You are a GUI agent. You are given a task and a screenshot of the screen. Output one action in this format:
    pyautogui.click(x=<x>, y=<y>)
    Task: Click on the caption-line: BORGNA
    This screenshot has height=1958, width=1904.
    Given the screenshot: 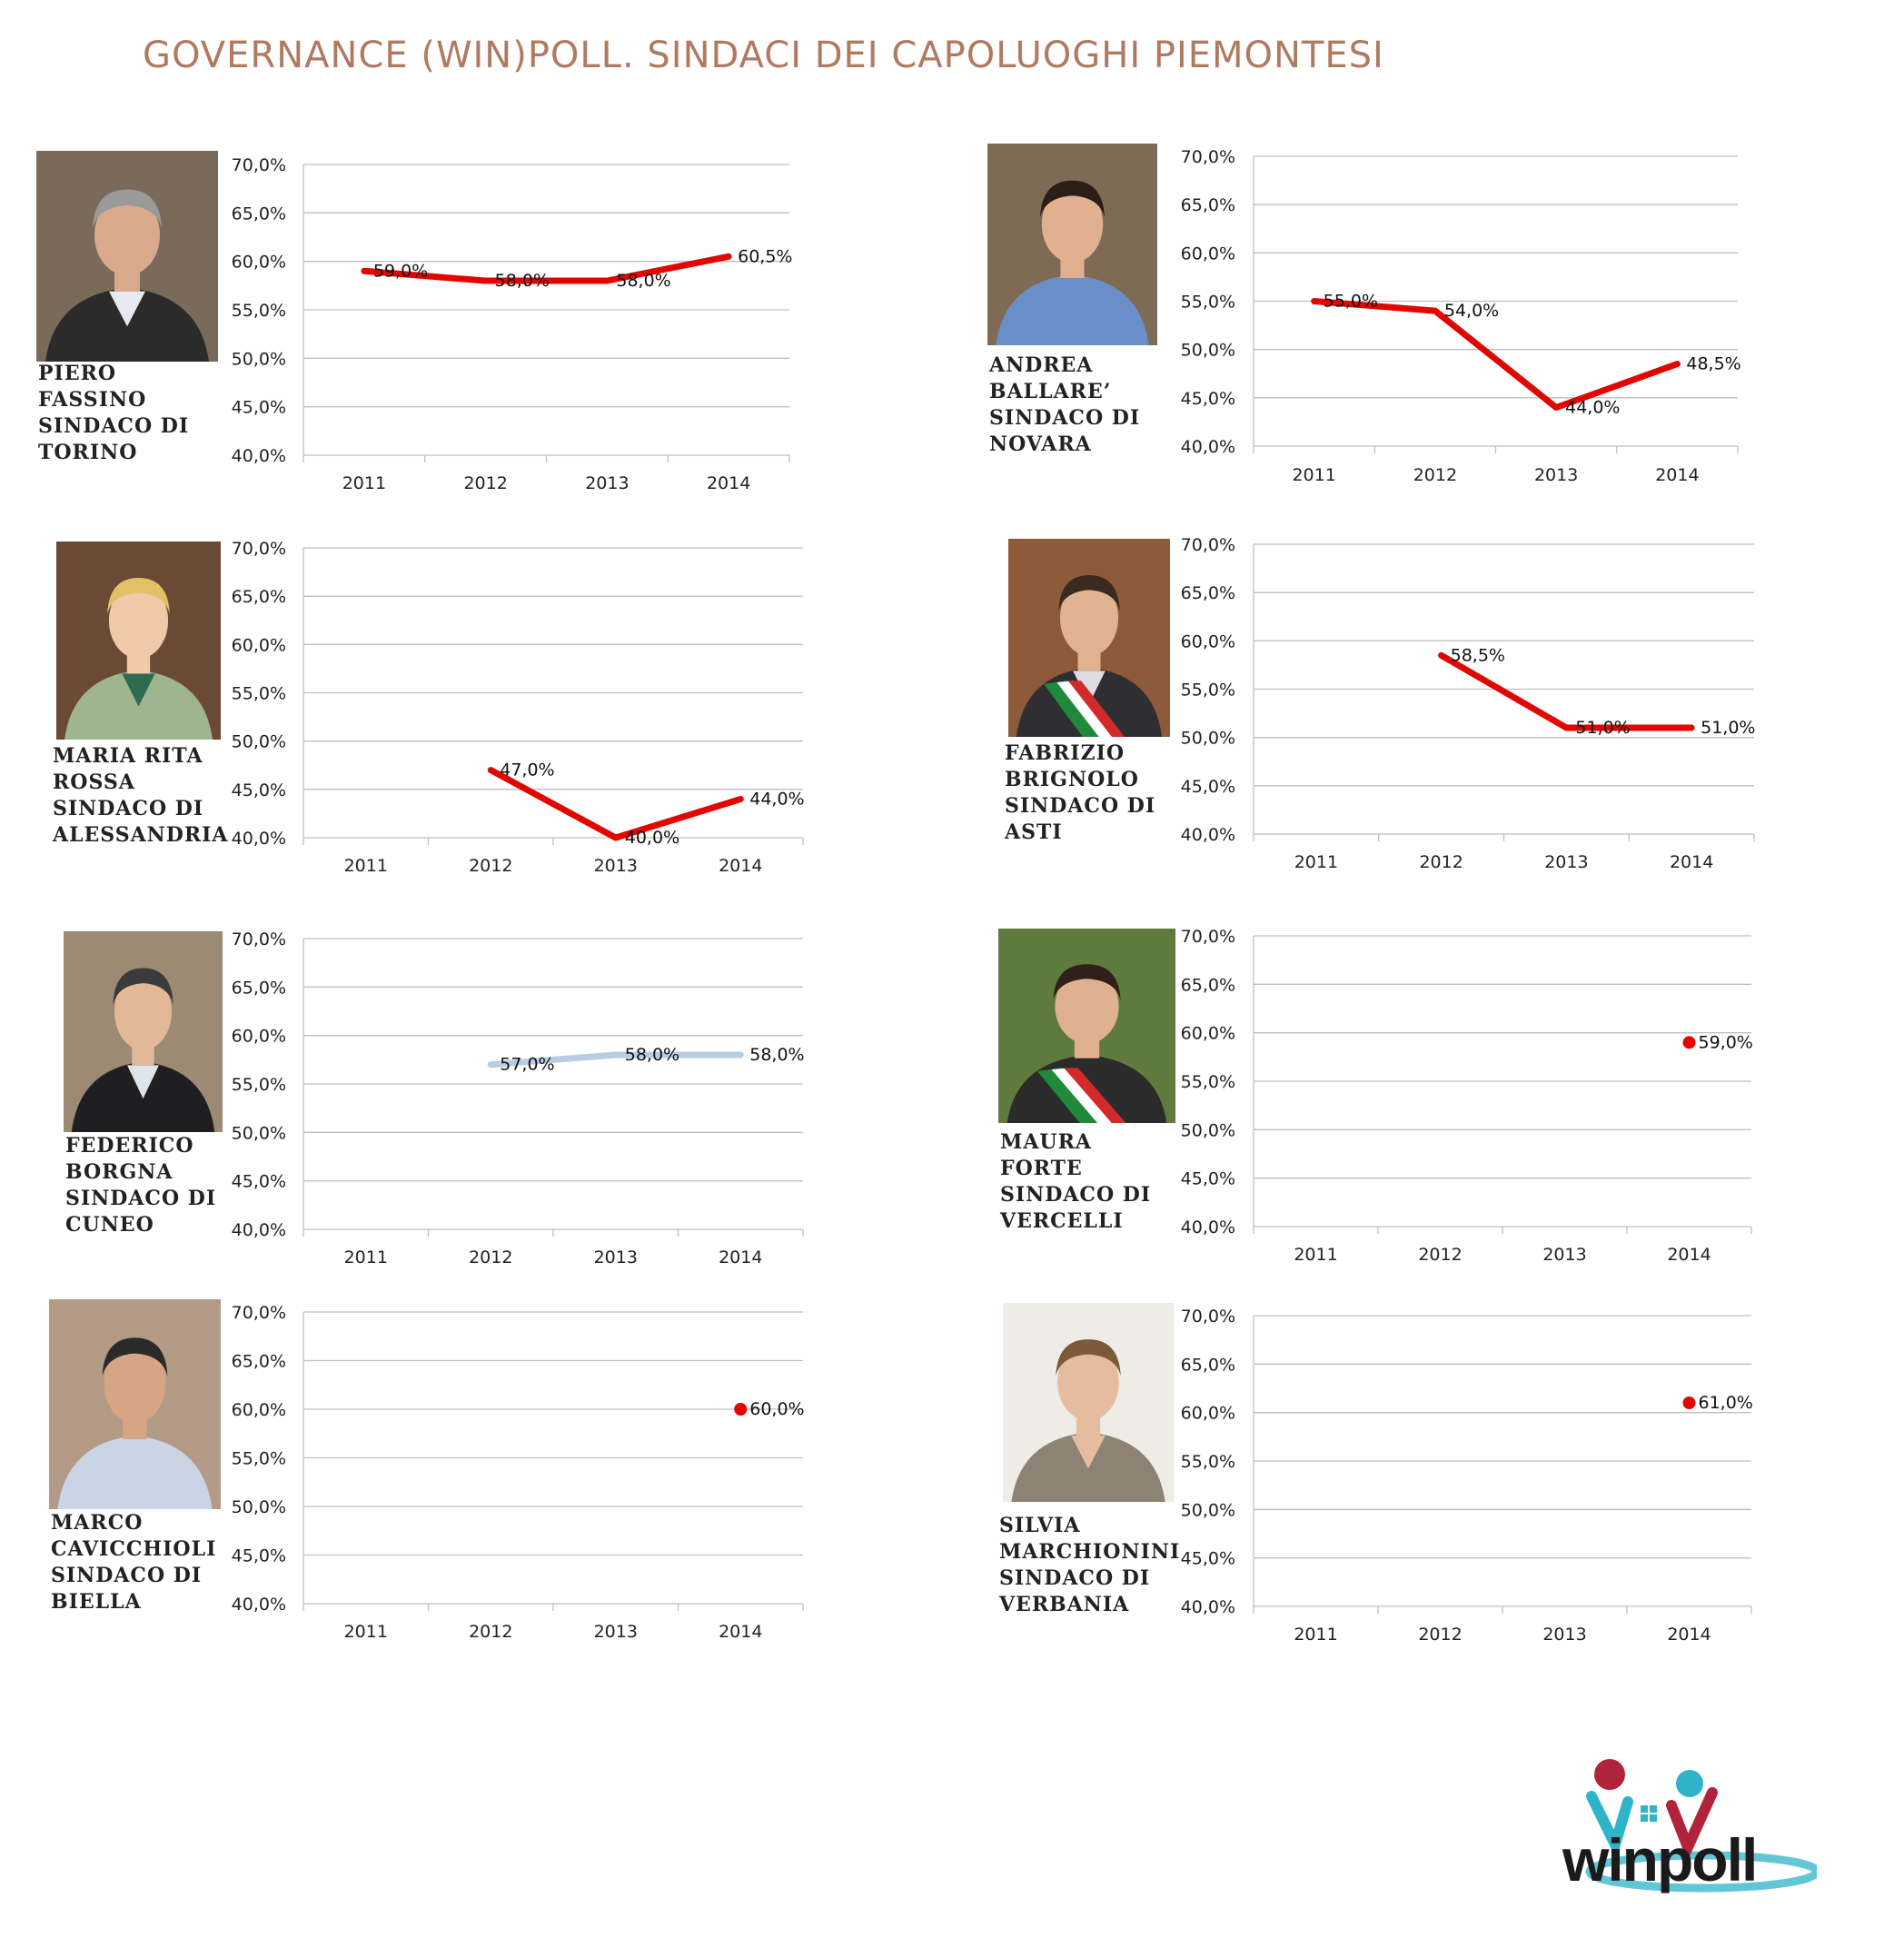 What is the action you would take?
    pyautogui.click(x=119, y=1172)
    